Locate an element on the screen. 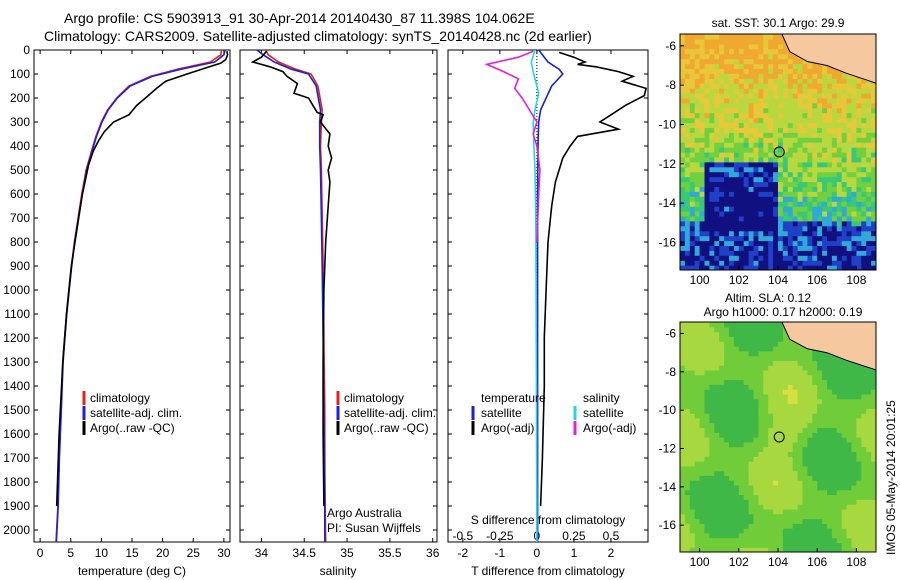  diff-legend-header-temperature: temperature is located at coordinates (513, 398).